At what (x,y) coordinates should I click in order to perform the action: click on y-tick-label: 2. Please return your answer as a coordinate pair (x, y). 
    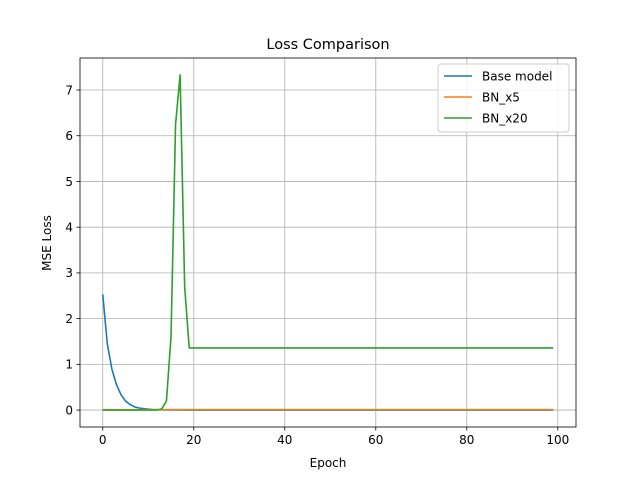
    Looking at the image, I should click on (69, 319).